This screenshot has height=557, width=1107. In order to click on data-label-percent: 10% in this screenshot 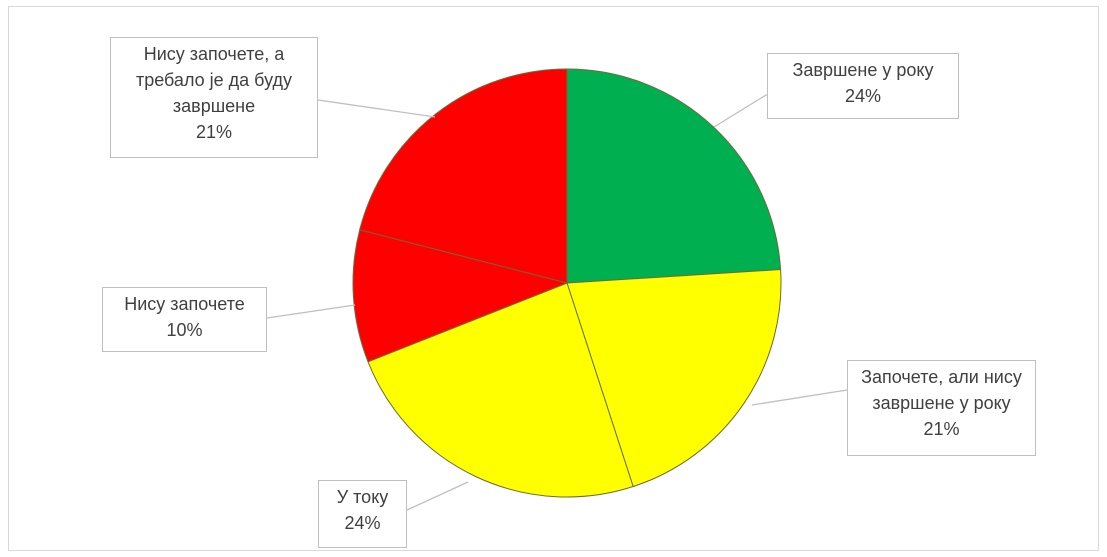, I will do `click(184, 330)`.